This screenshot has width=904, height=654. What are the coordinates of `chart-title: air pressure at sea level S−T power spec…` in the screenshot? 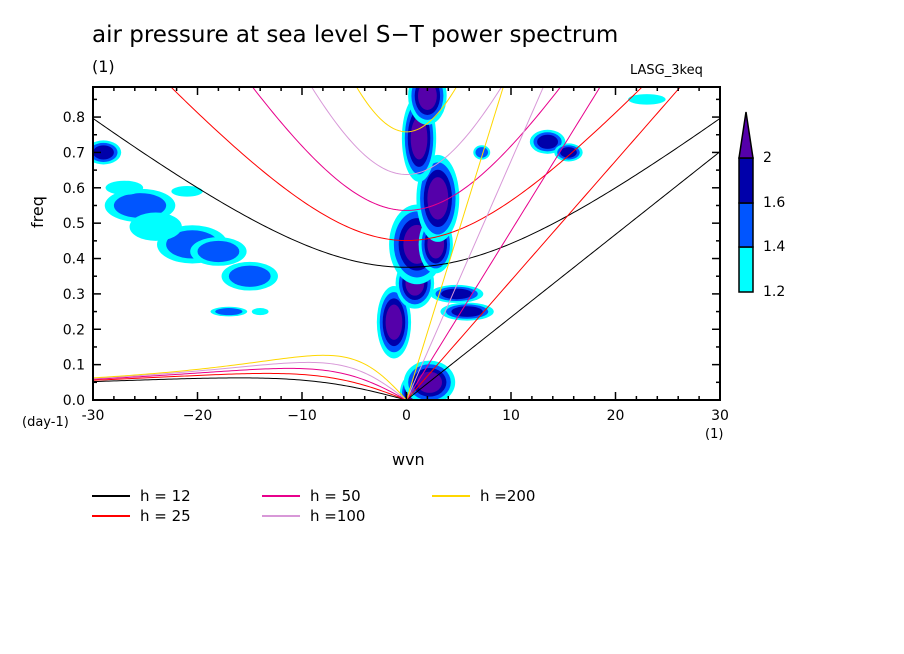 It's located at (355, 35).